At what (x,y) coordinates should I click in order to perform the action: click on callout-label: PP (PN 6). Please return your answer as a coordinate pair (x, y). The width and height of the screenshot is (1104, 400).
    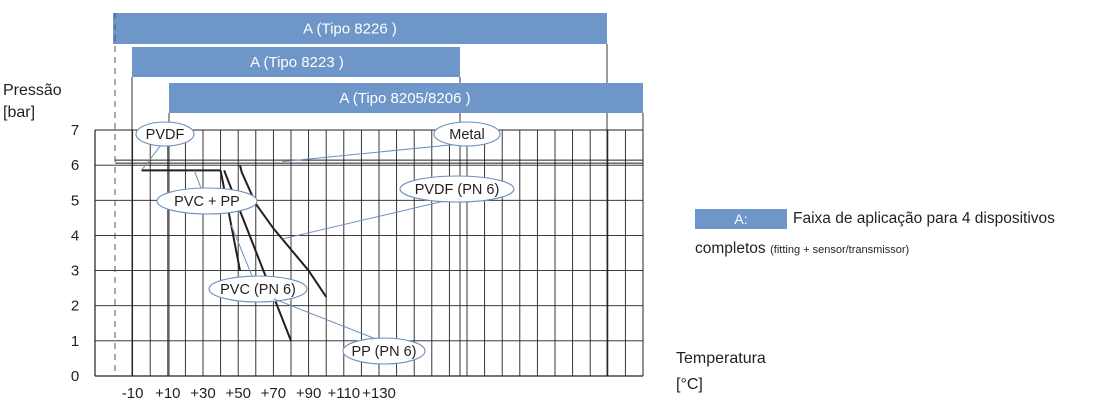
    Looking at the image, I should click on (383, 352).